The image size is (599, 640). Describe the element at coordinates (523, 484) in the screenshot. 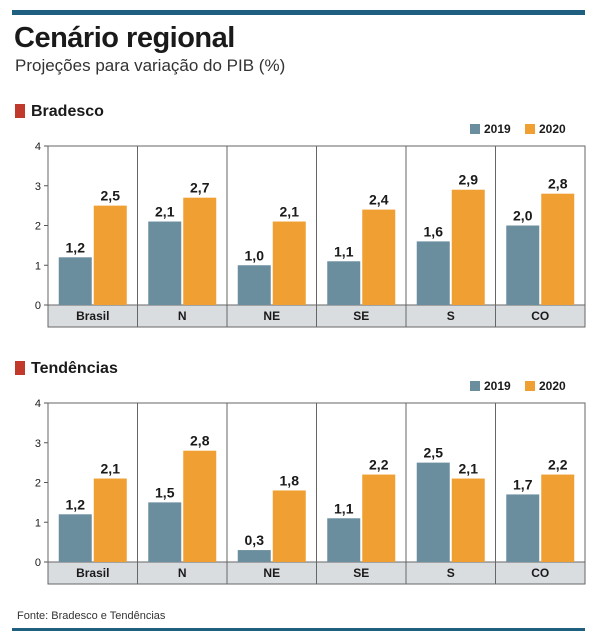

I see `data-label-co-2019: 1,7` at that location.